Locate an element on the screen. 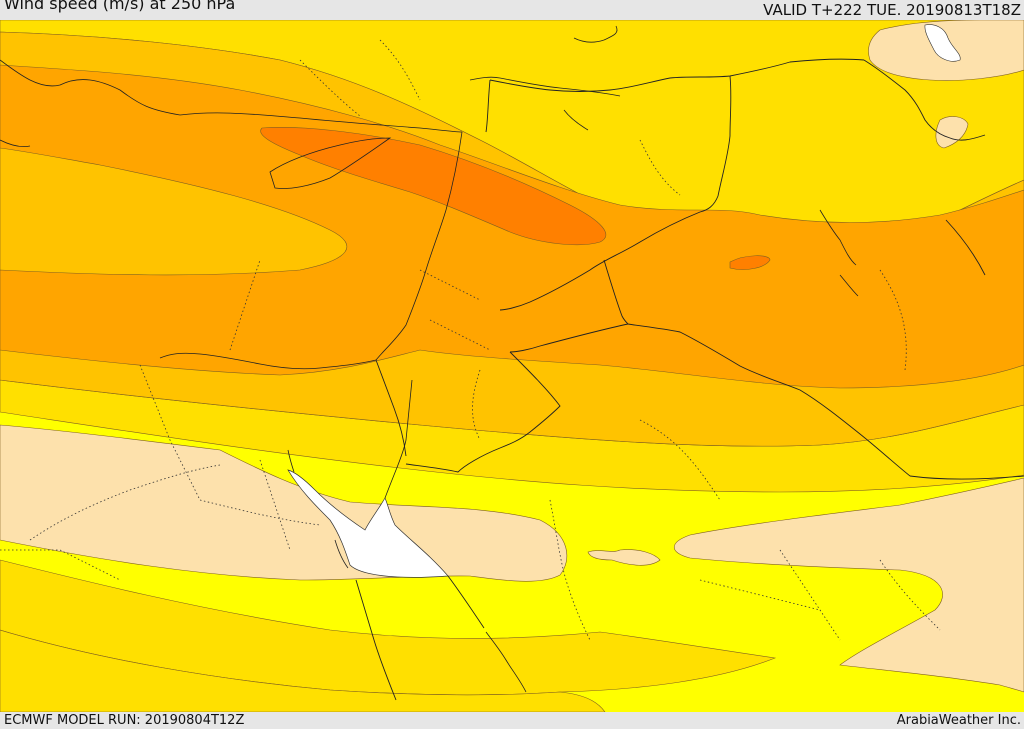 Image resolution: width=1024 pixels, height=729 pixels. map-title: Wind speed (m/s) at 250 hPa is located at coordinates (120, 6).